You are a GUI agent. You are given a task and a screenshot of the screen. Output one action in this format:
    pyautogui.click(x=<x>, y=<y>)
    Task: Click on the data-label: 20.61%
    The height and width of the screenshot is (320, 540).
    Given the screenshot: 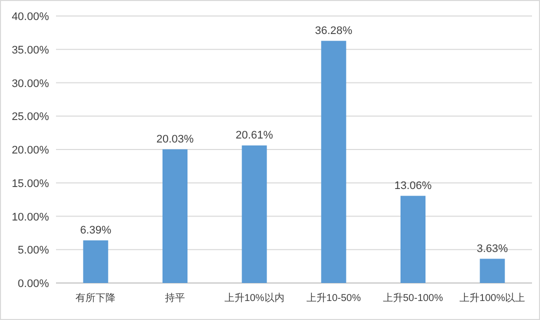 What is the action you would take?
    pyautogui.click(x=255, y=135)
    